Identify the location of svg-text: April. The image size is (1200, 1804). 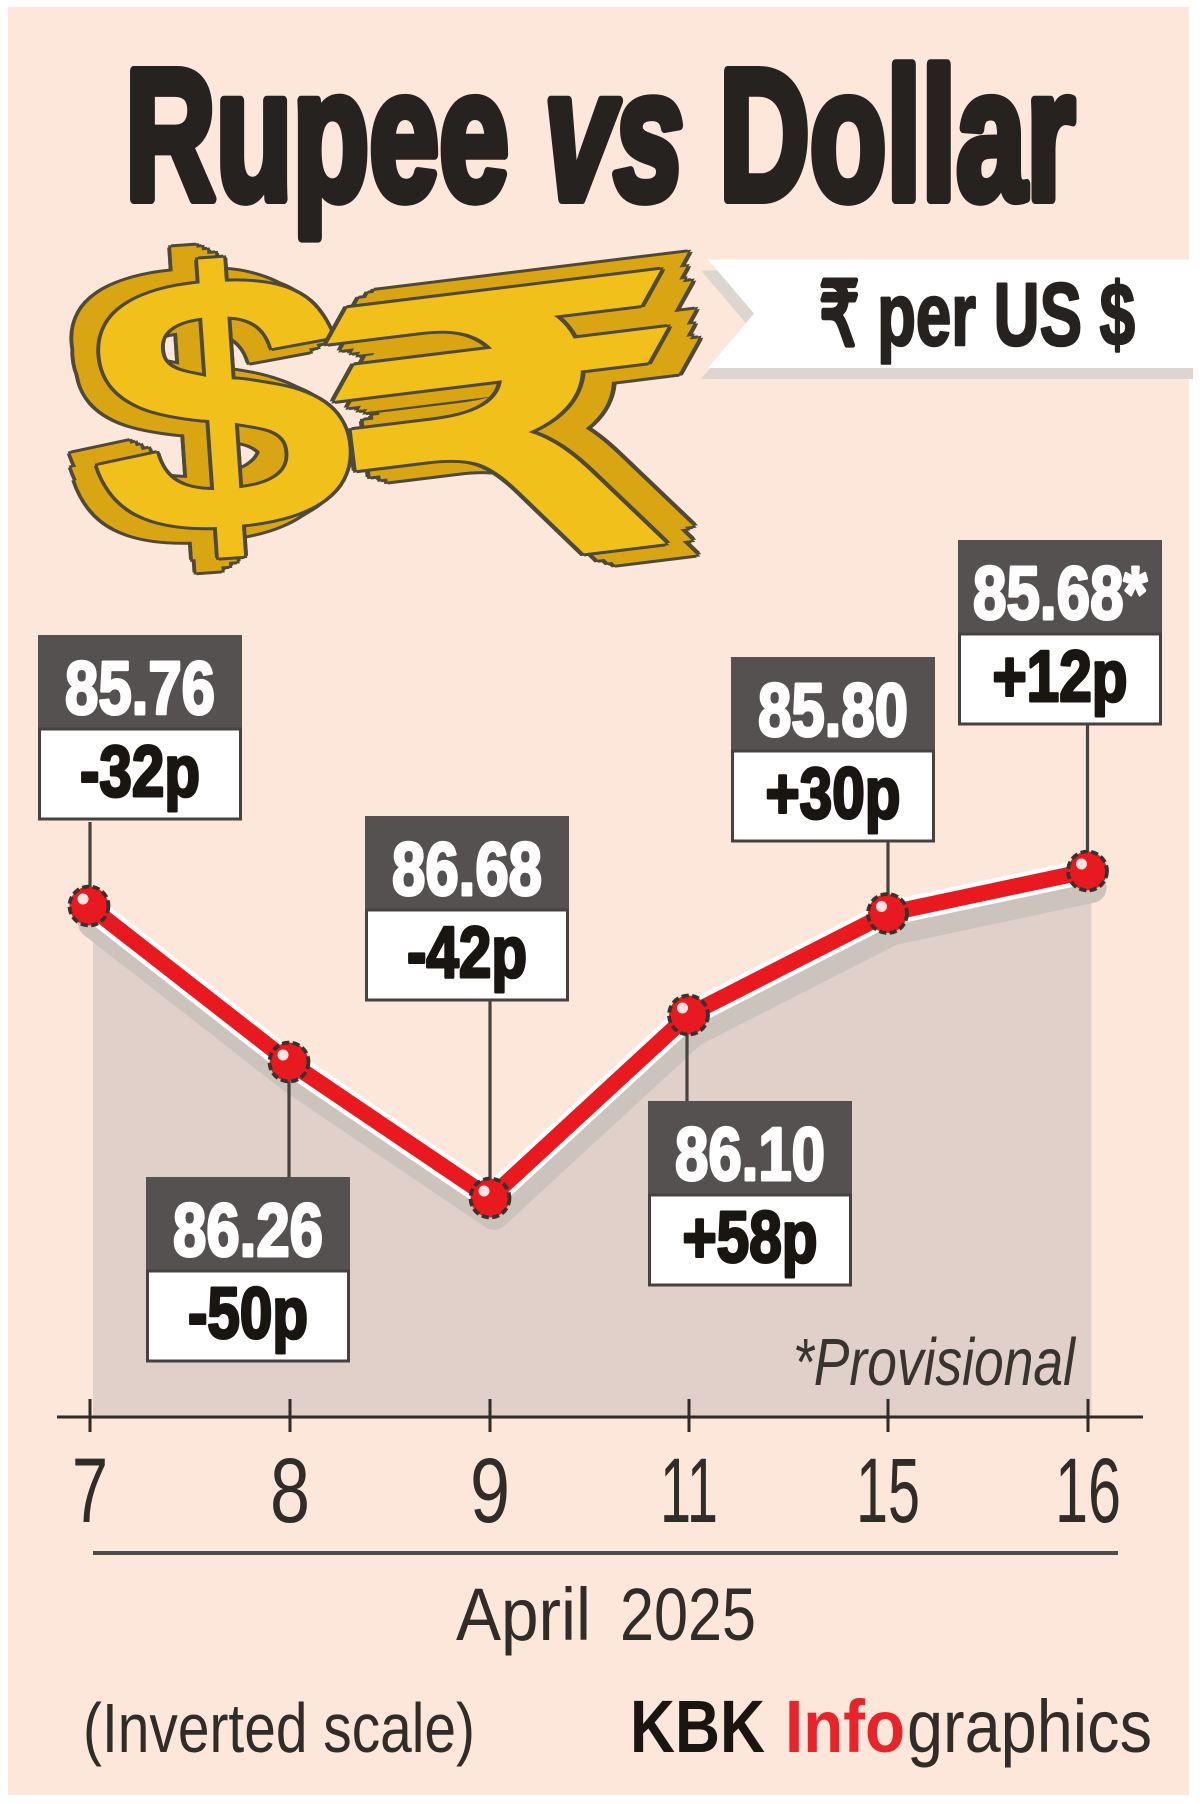
(523, 1614).